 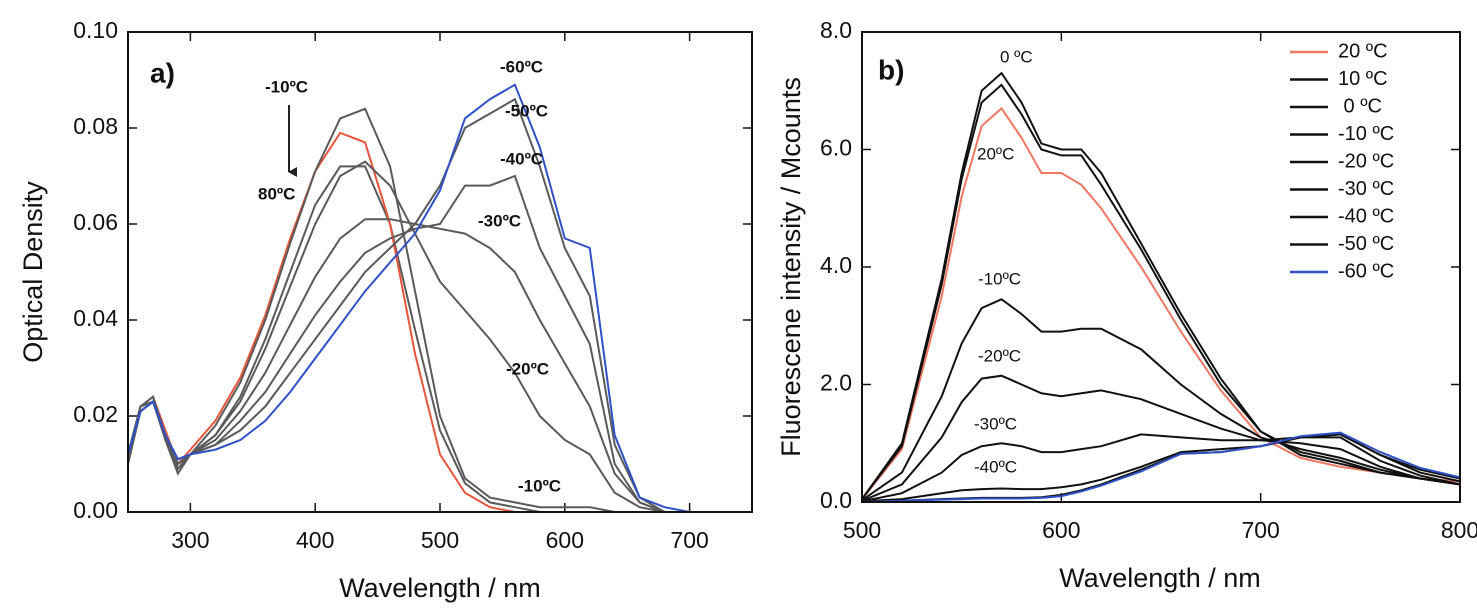 What do you see at coordinates (95, 318) in the screenshot?
I see `y-tick-label: 0.04` at bounding box center [95, 318].